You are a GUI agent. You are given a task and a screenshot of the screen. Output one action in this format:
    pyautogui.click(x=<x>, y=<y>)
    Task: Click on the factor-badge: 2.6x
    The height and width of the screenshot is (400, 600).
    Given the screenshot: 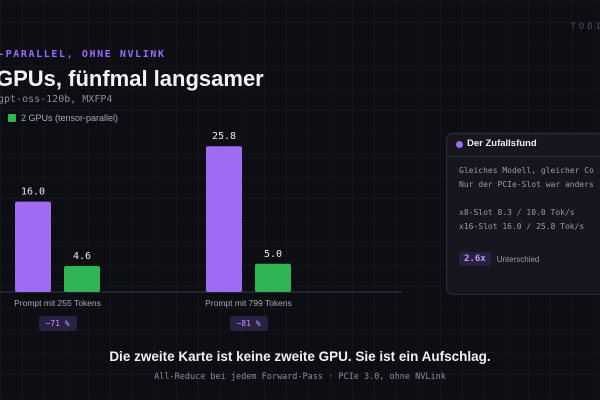 What is the action you would take?
    pyautogui.click(x=475, y=259)
    